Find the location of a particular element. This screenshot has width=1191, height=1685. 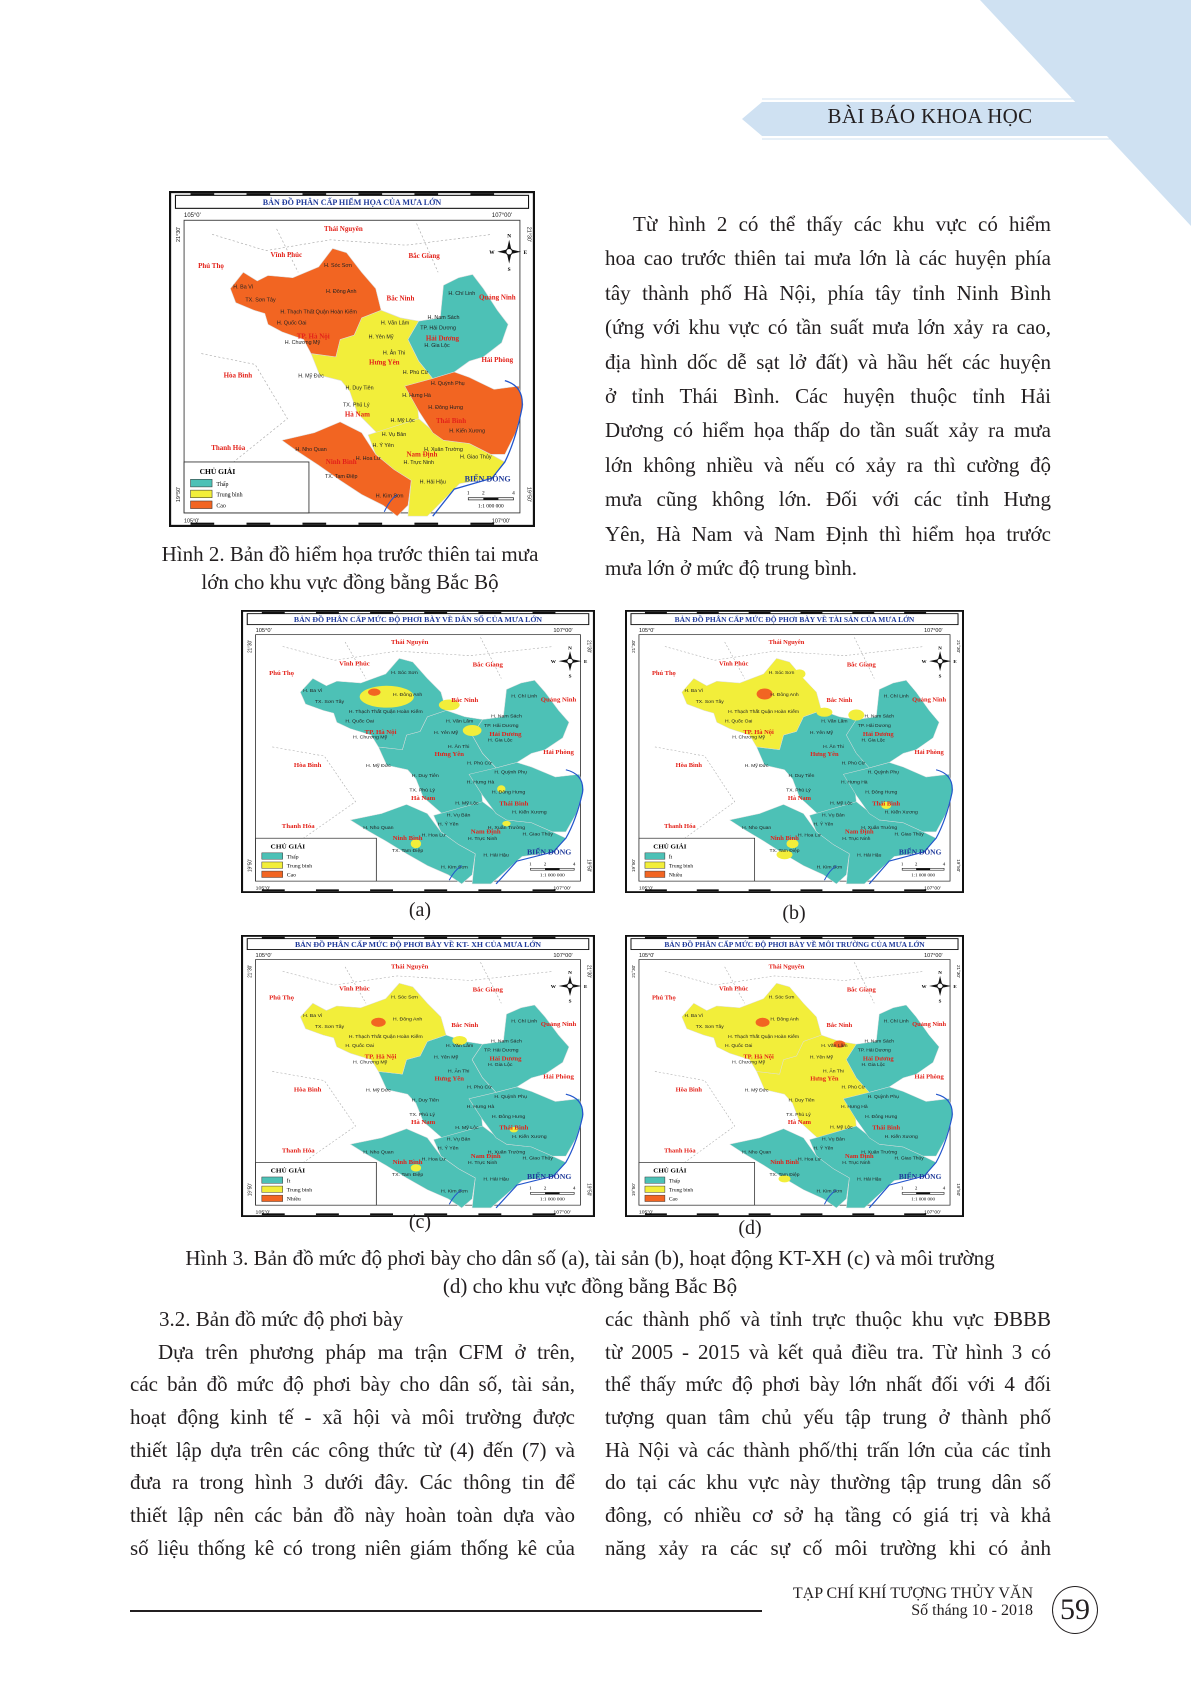

river is located at coordinates (830, 873).